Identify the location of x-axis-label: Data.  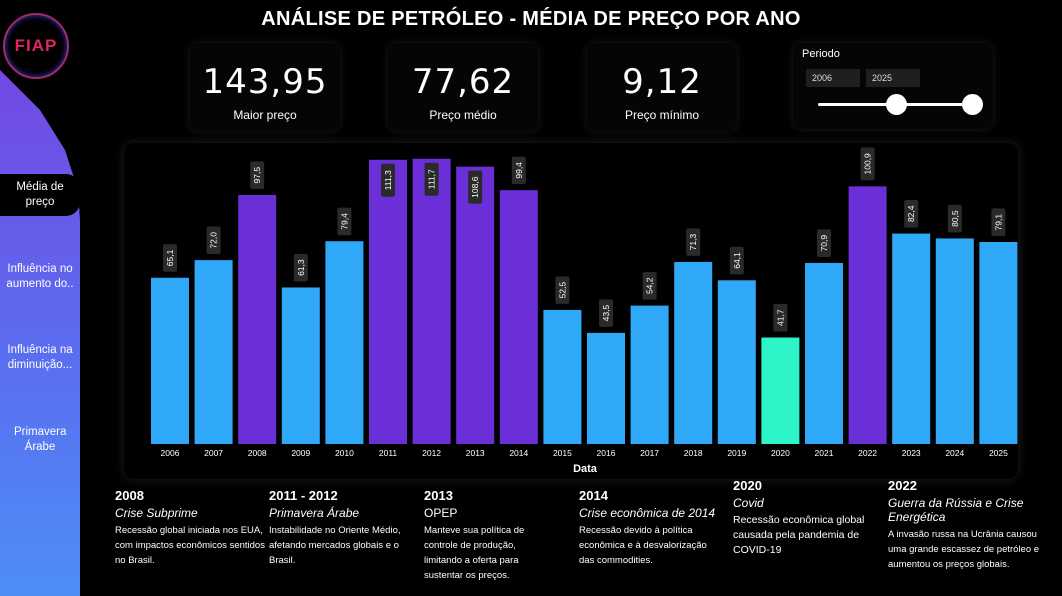
(585, 469).